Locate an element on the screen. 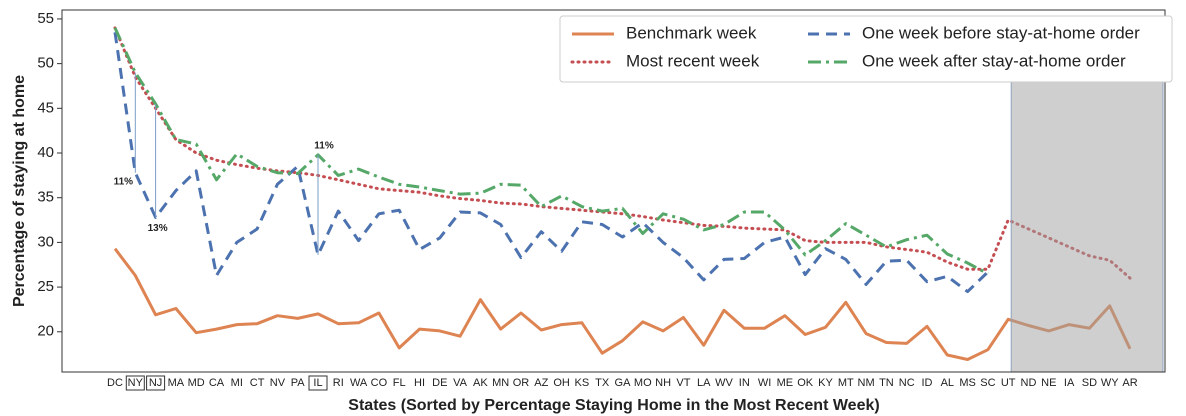 The width and height of the screenshot is (1186, 416). x-tick-label: DC is located at coordinates (115, 383).